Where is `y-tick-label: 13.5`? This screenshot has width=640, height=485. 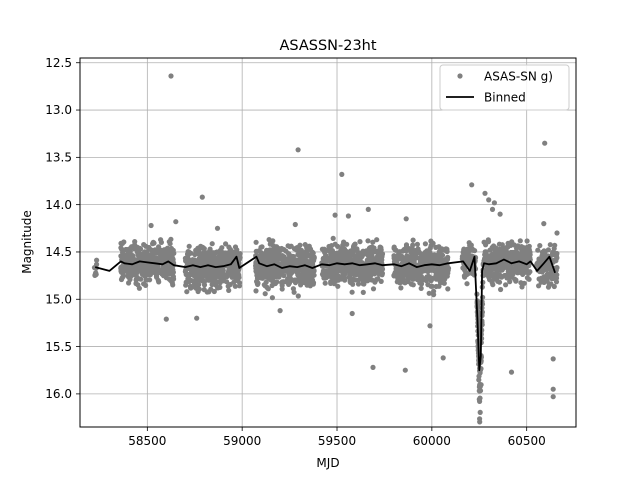 y-tick-label: 13.5 is located at coordinates (58, 158).